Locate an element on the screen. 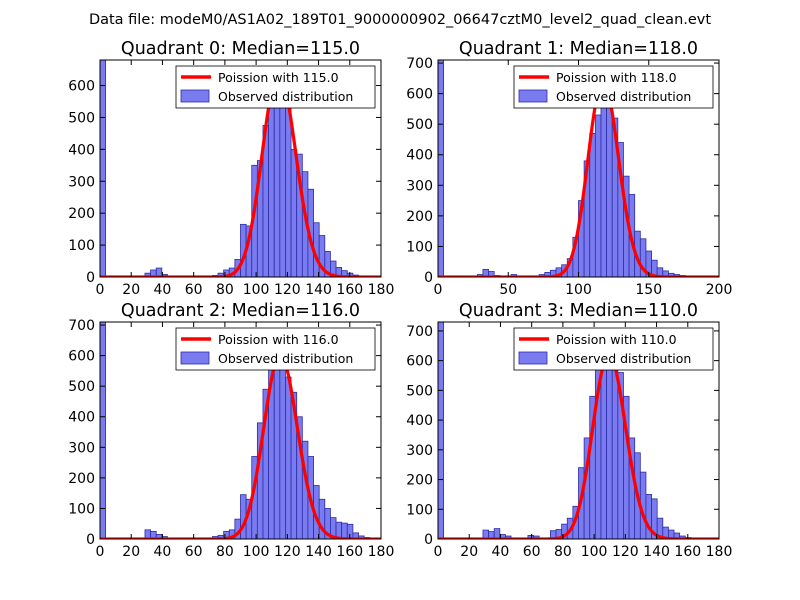  legend: Poission with 115.0 Observed distribution is located at coordinates (275, 87).